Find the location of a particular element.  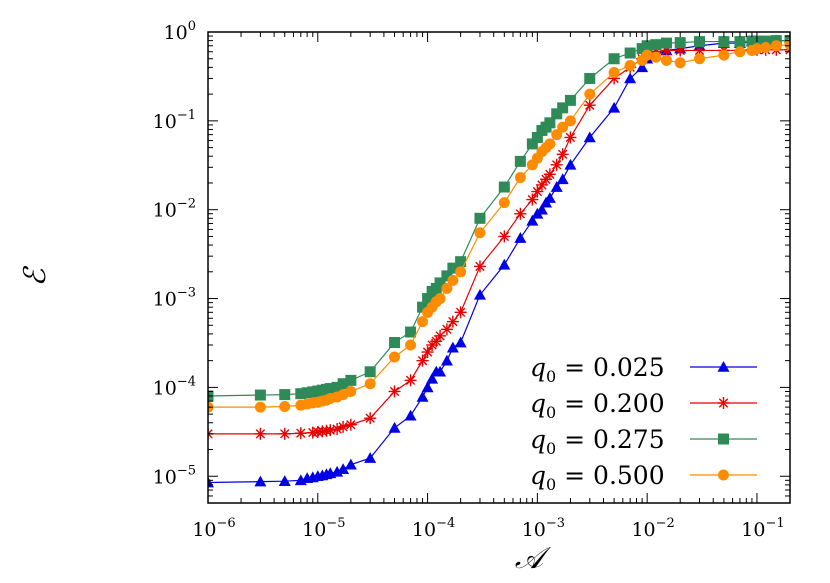

legend-label: q0 = 0.025 is located at coordinates (597, 369).